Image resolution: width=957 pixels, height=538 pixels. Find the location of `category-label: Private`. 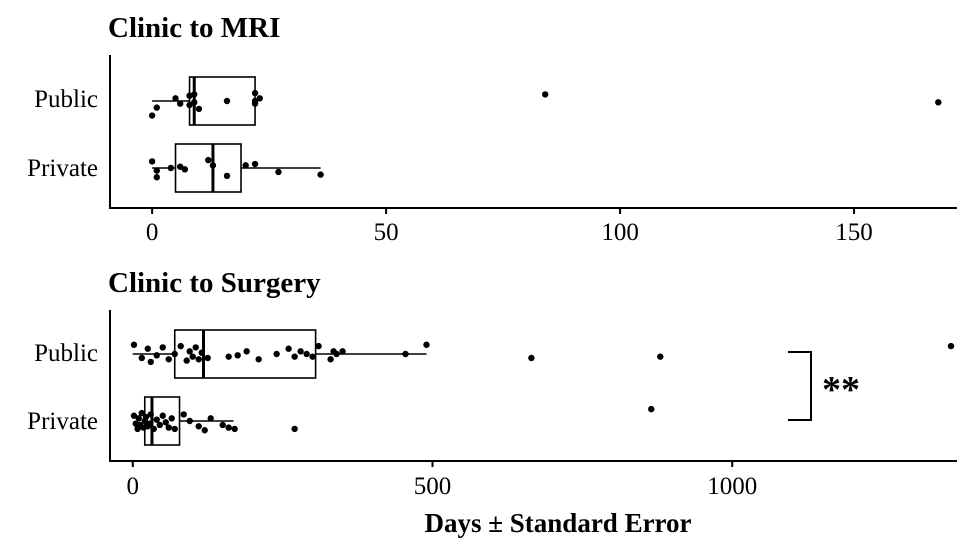

category-label: Private is located at coordinates (62, 168).